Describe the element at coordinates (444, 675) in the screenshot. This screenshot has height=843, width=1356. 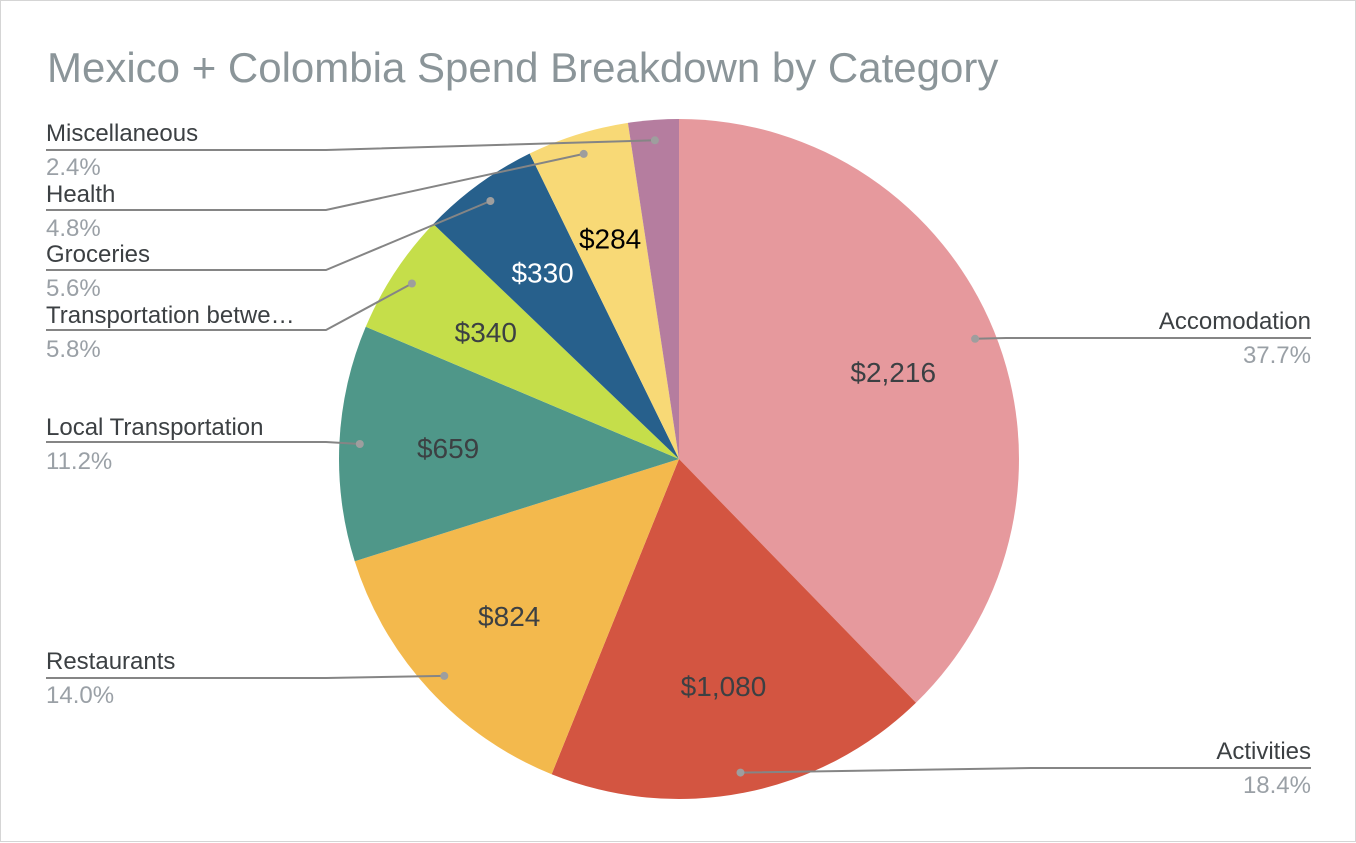
I see `leader-dot-restaurants` at that location.